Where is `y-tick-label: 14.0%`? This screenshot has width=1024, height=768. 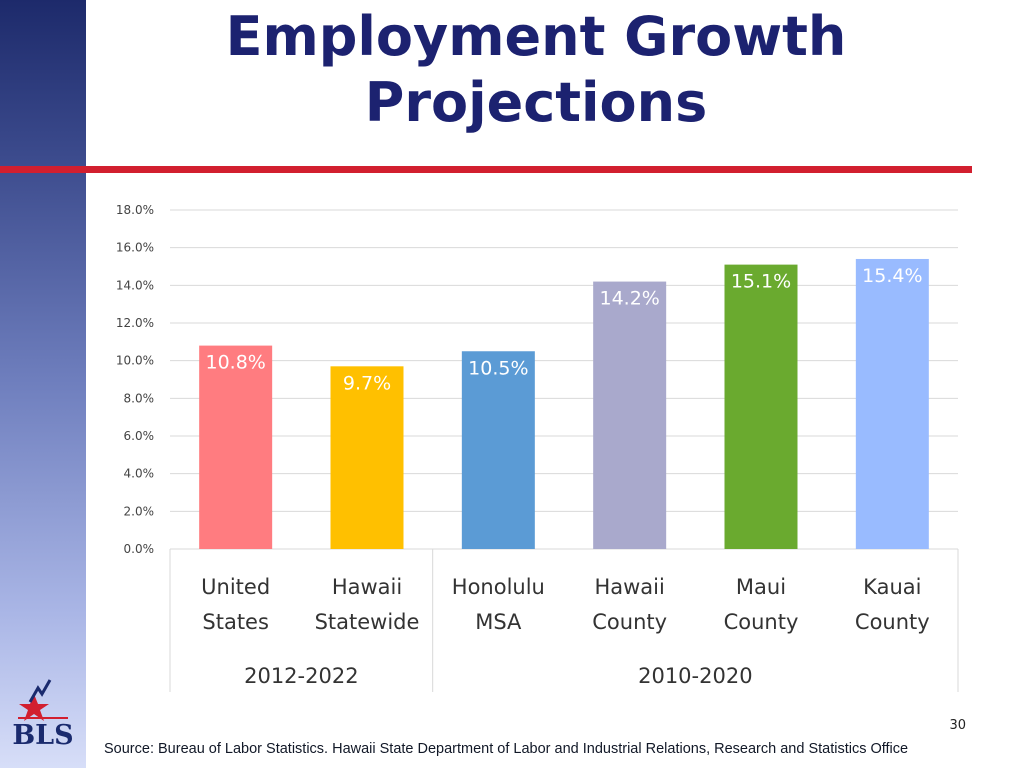
y-tick-label: 14.0% is located at coordinates (135, 285).